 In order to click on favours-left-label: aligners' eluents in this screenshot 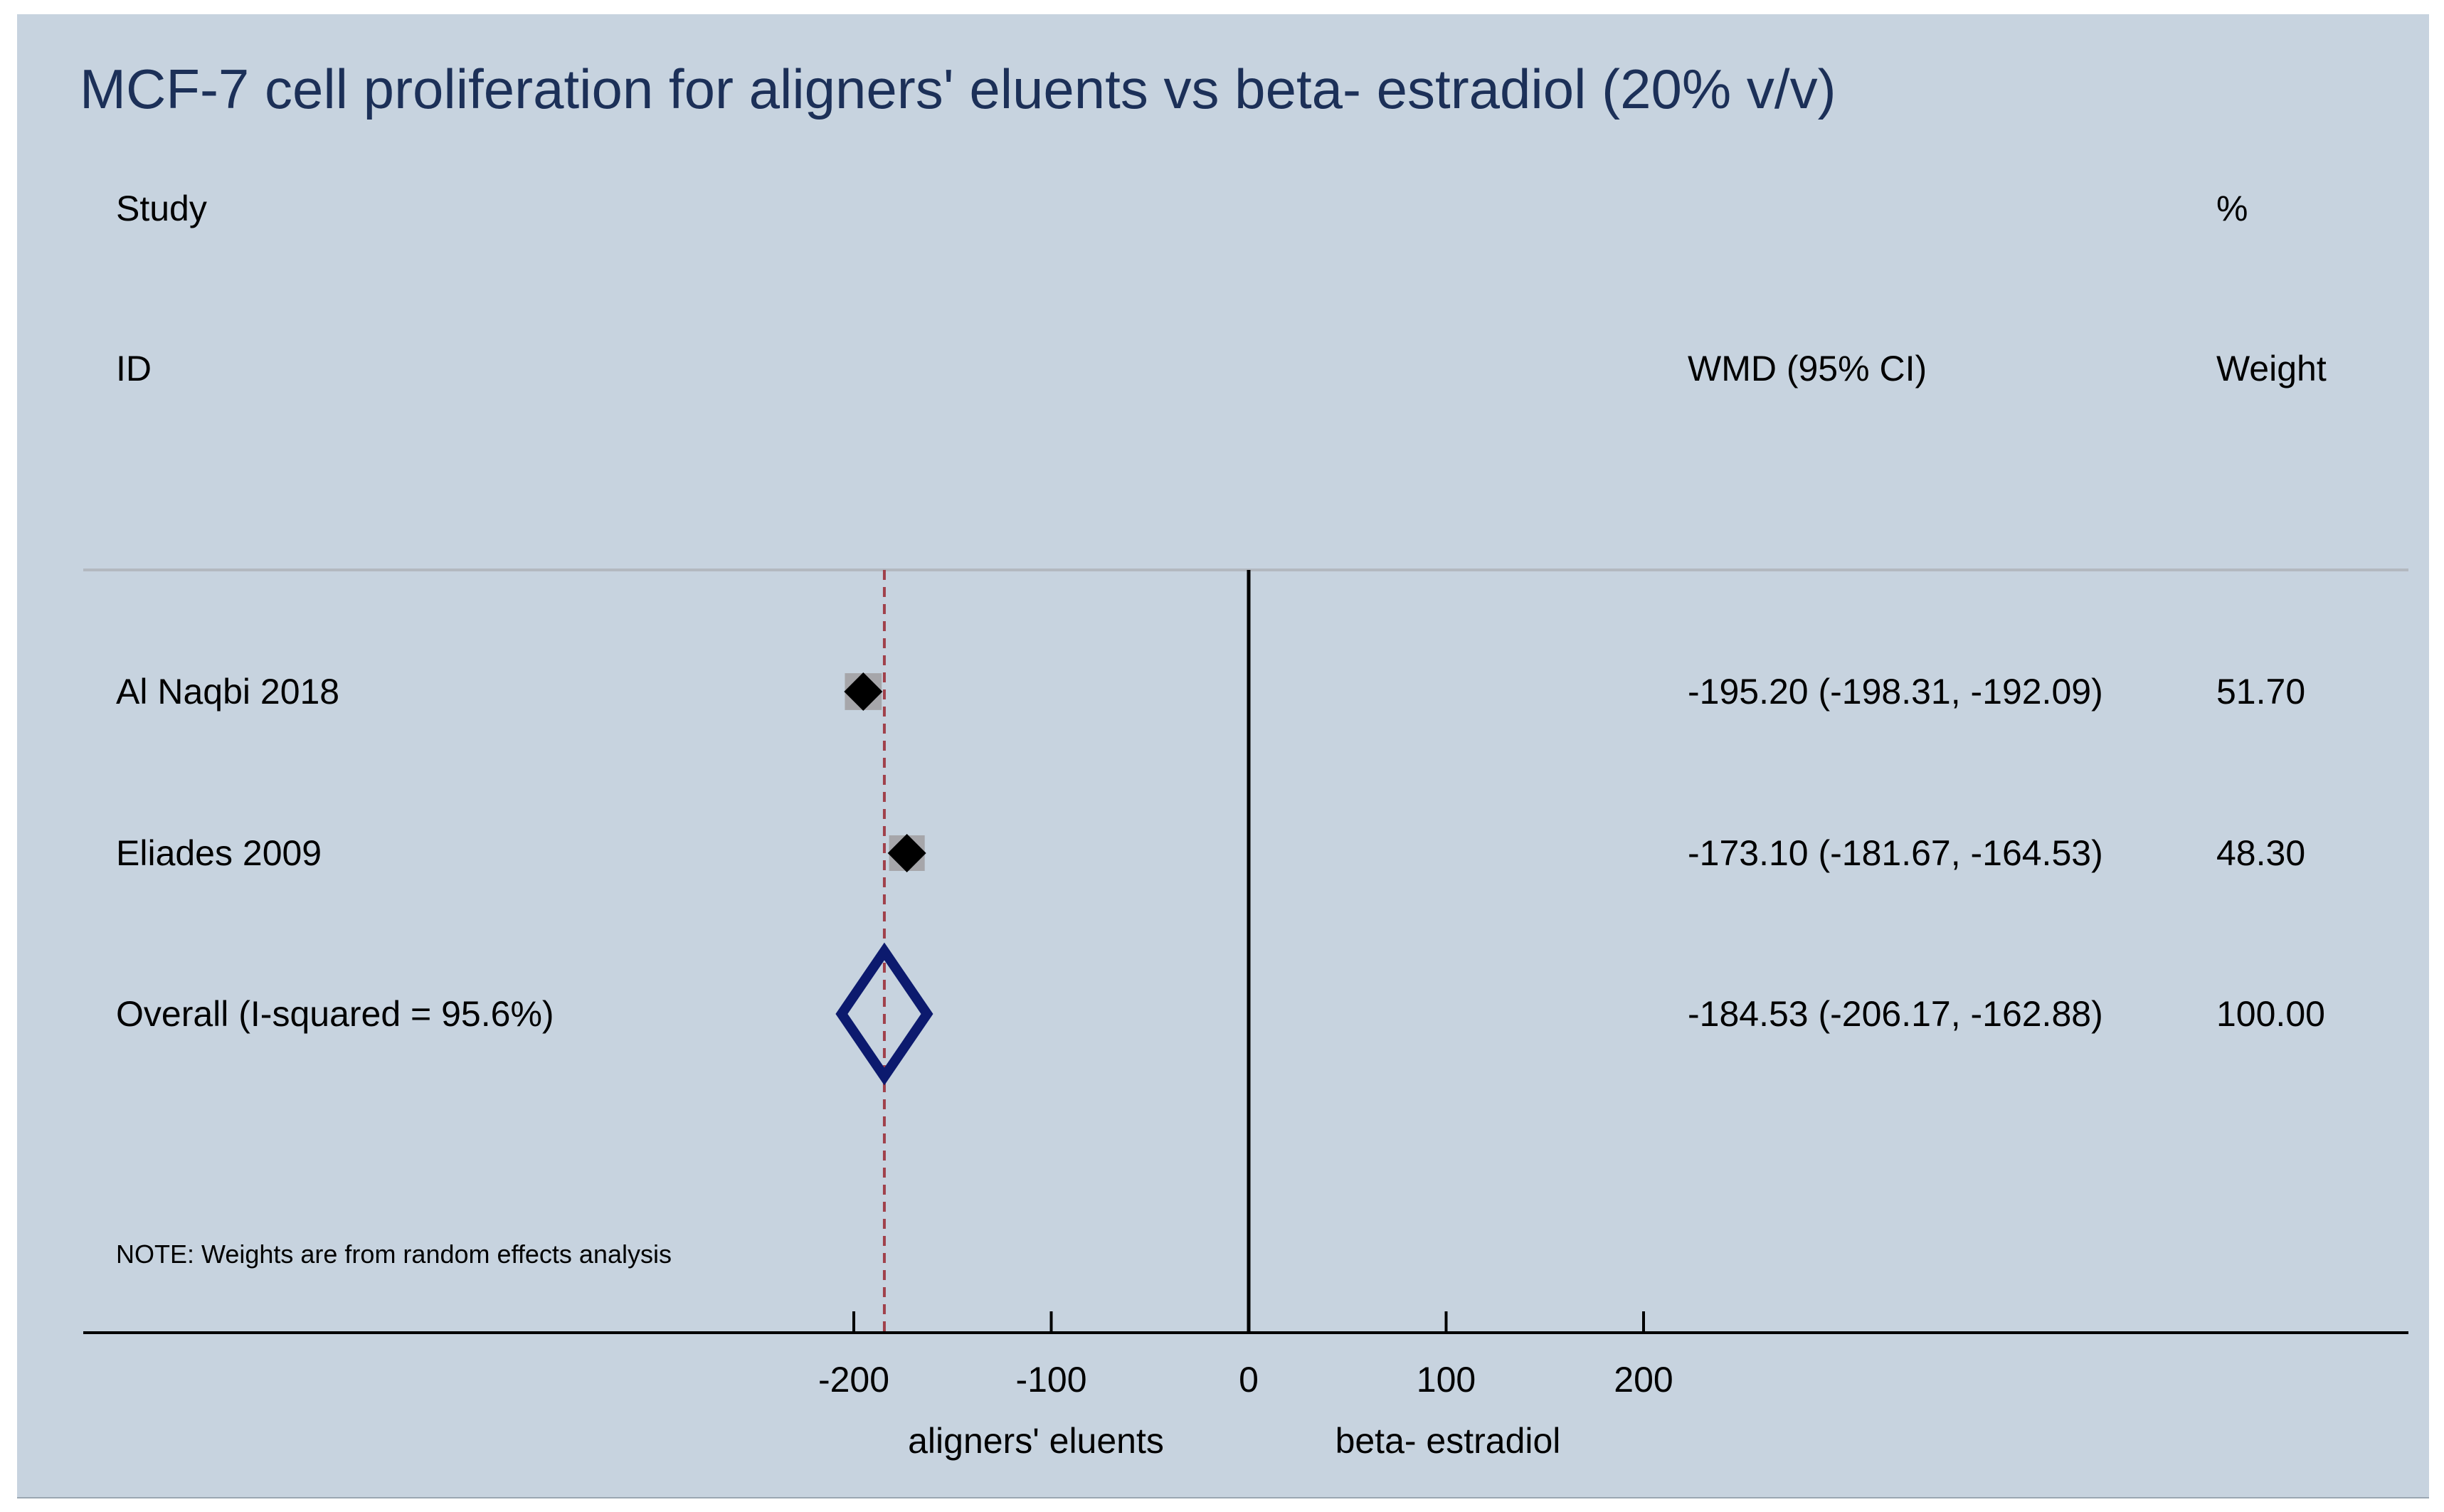, I will do `click(1036, 1441)`.